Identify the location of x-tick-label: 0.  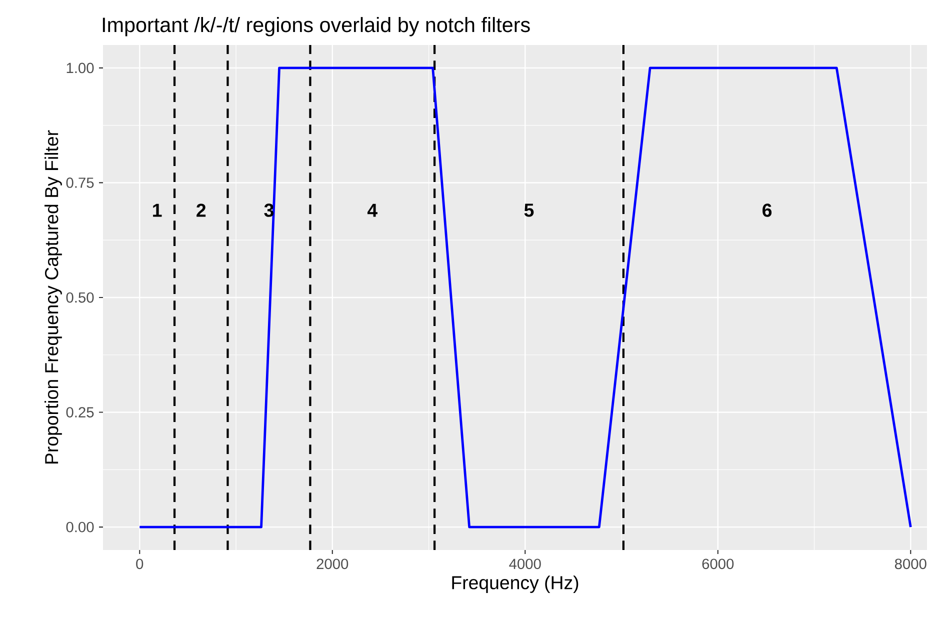
(140, 564).